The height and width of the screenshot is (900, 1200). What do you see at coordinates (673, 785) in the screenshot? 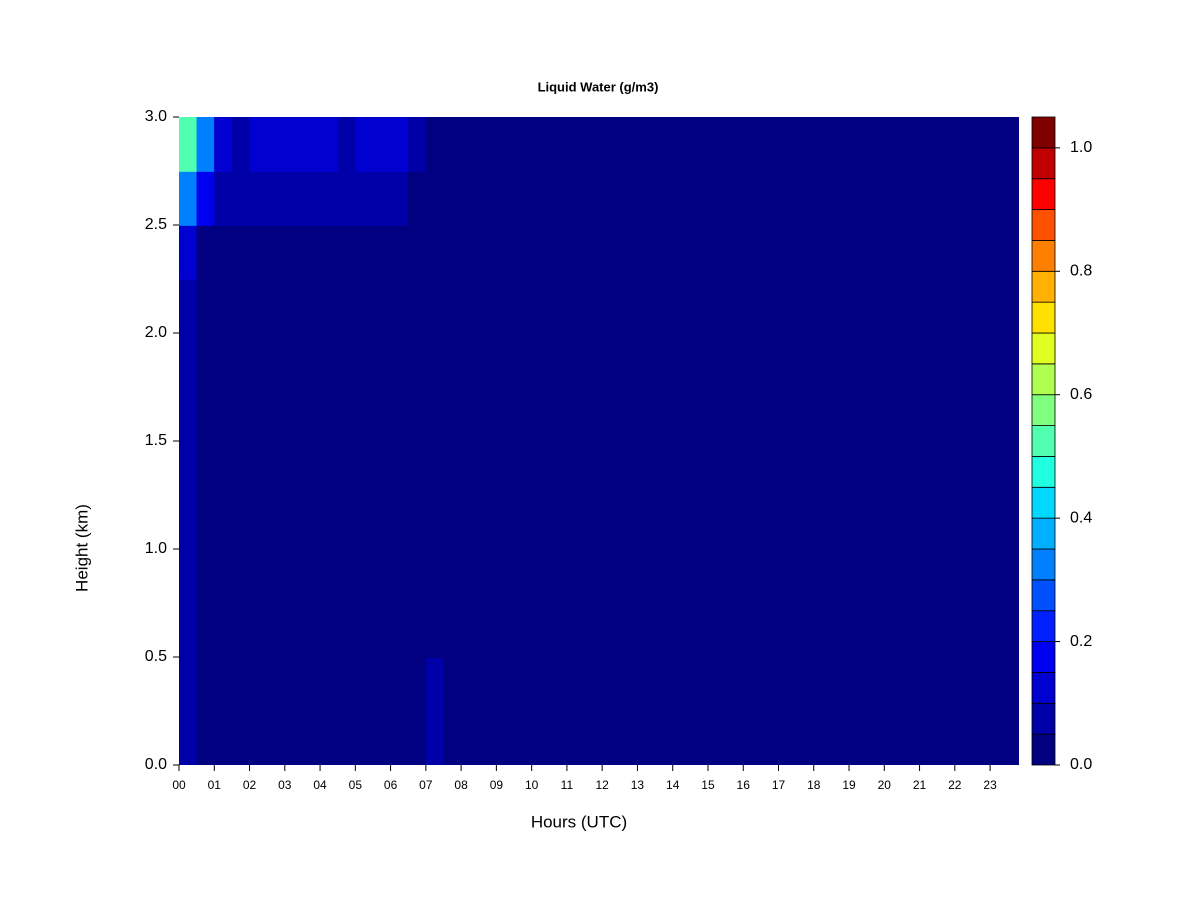
I see `x-tick-label: 14` at bounding box center [673, 785].